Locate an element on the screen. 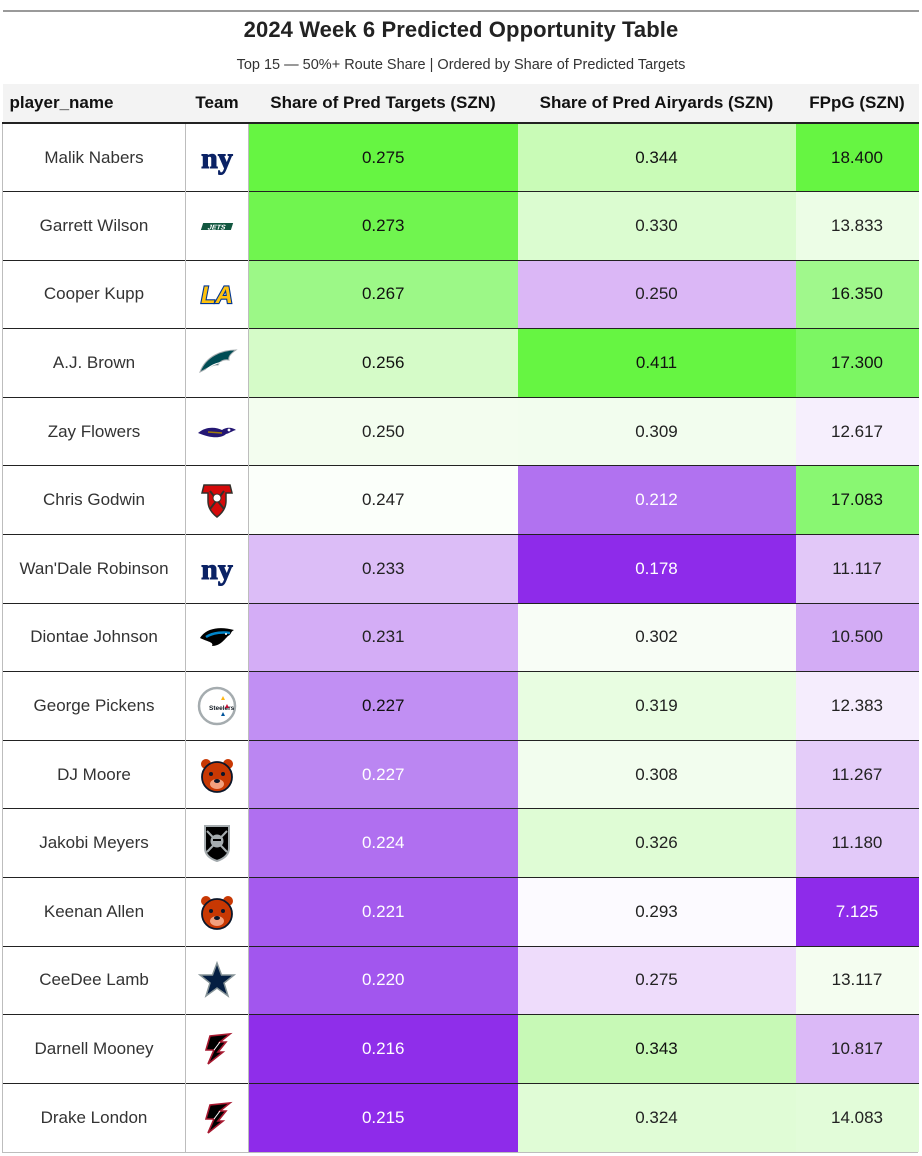  table-row: Zay Flowers 0.250 0.309 12.617 is located at coordinates (460, 431).